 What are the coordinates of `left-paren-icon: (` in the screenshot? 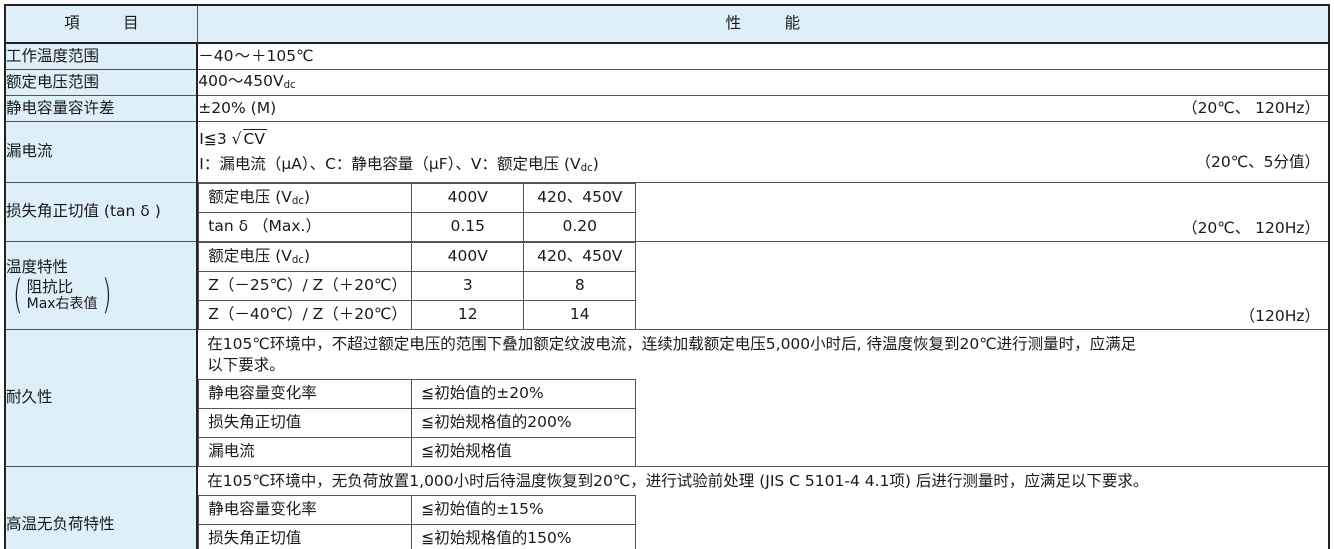 It's located at (17, 294).